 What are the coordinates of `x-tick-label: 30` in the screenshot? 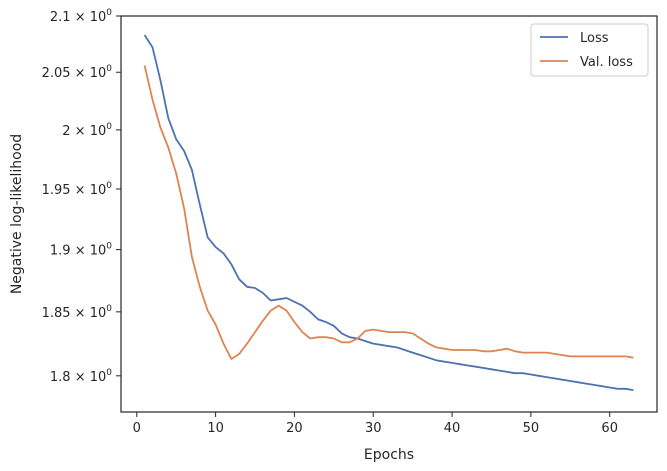 It's located at (373, 428).